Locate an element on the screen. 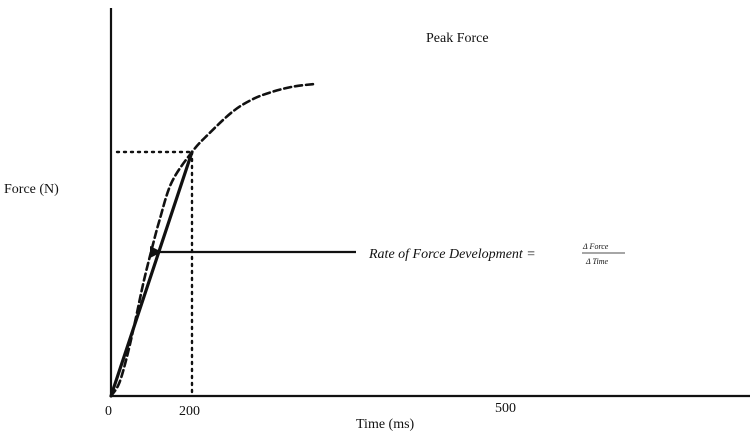  peak-force-label: Peak Force is located at coordinates (457, 38).